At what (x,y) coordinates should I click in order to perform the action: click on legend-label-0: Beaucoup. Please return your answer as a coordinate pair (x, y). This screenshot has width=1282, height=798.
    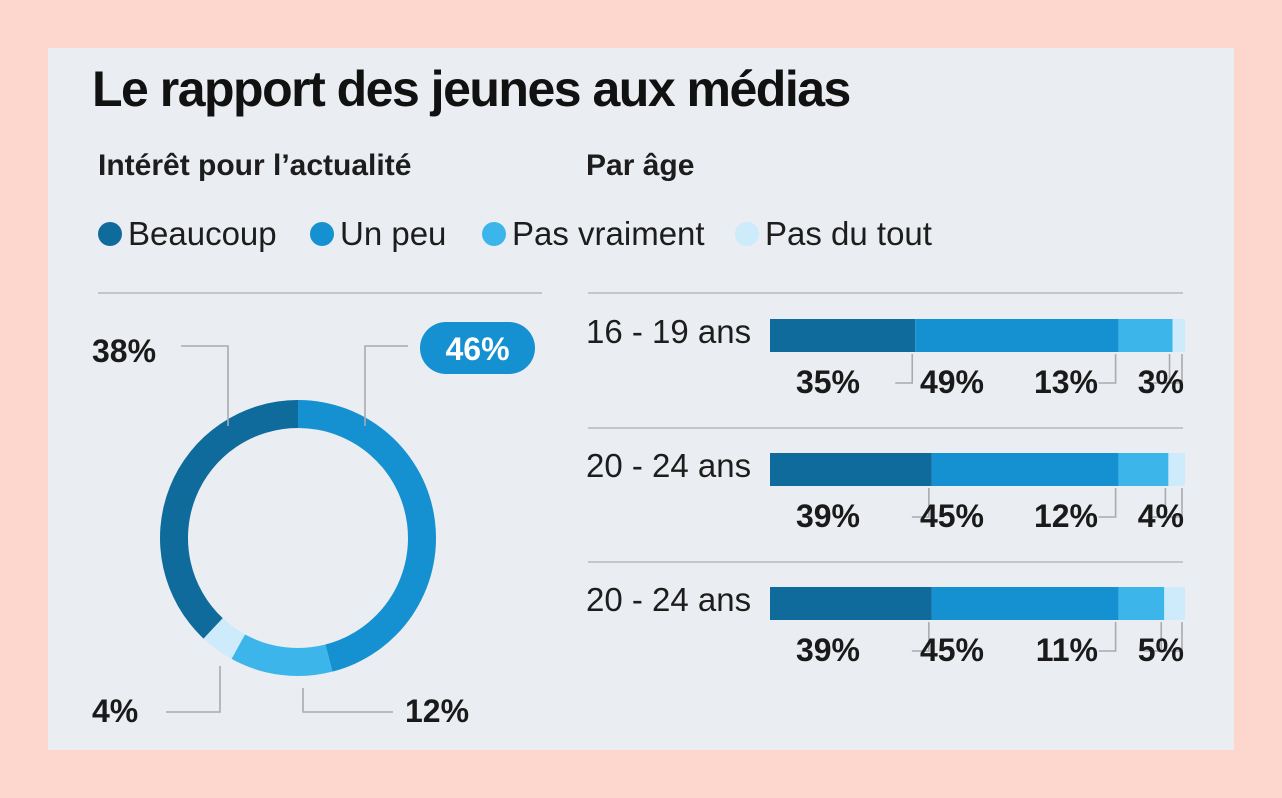
    Looking at the image, I should click on (202, 233).